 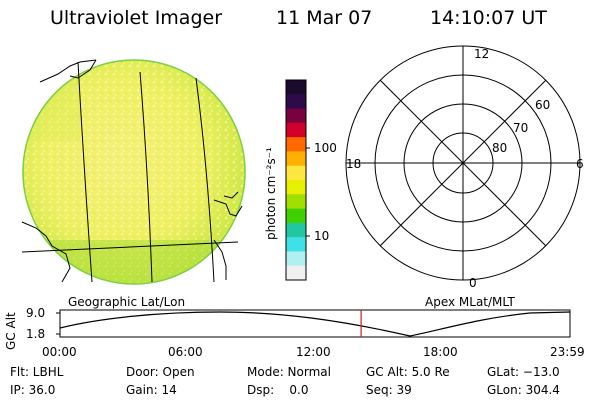 I want to click on timeline-frame, so click(x=315, y=323).